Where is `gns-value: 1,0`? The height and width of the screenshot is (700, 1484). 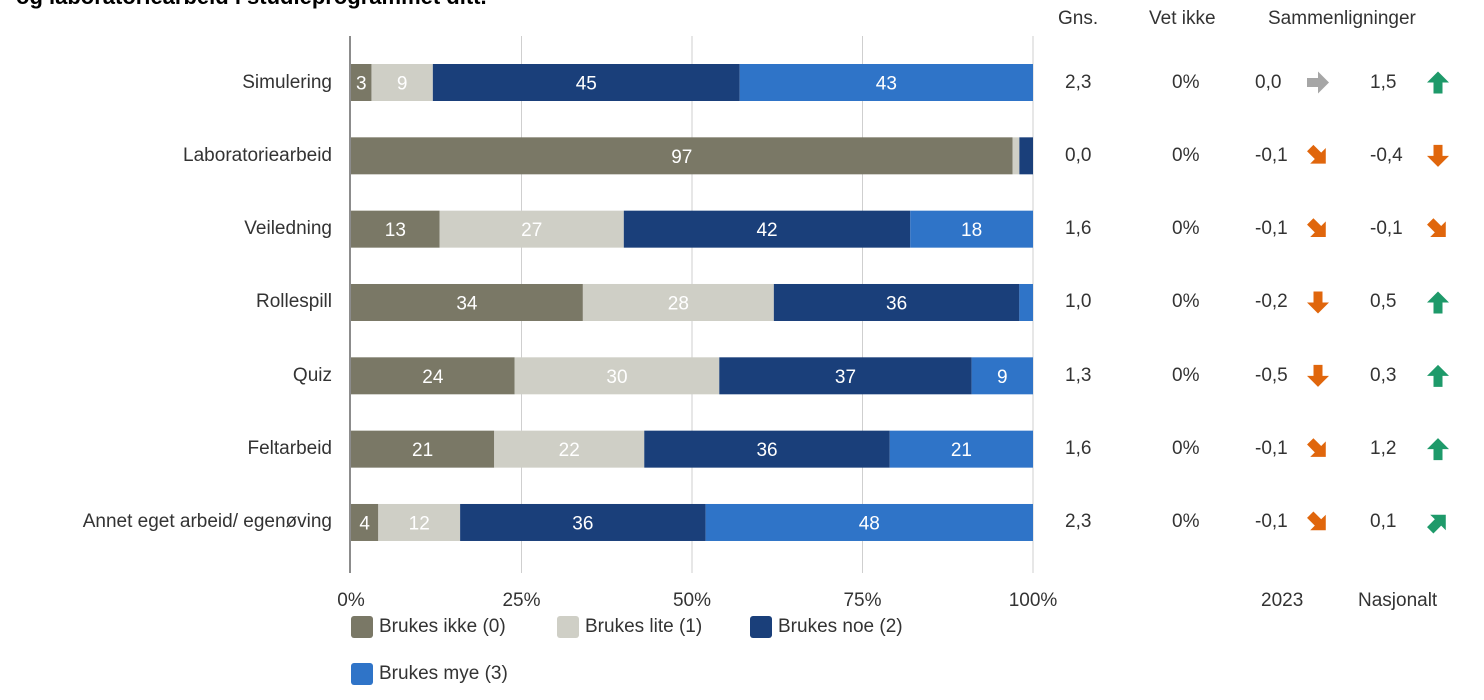 gns-value: 1,0 is located at coordinates (1078, 302).